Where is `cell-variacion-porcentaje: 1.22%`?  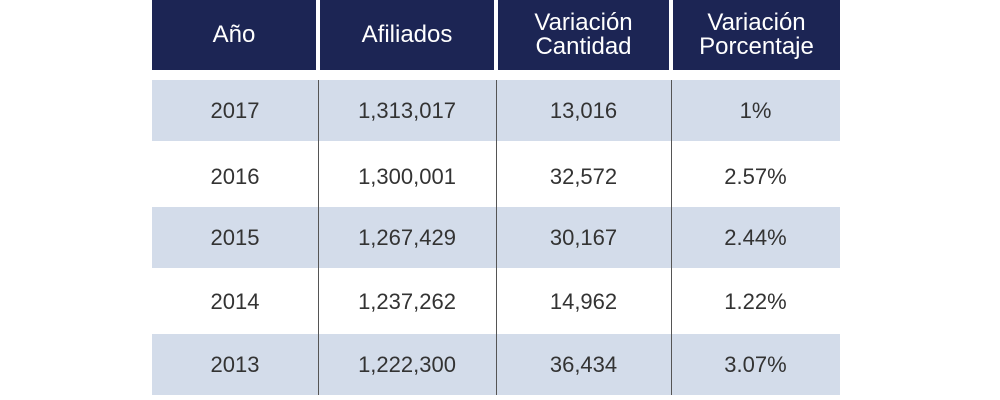
cell-variacion-porcentaje: 1.22% is located at coordinates (755, 301).